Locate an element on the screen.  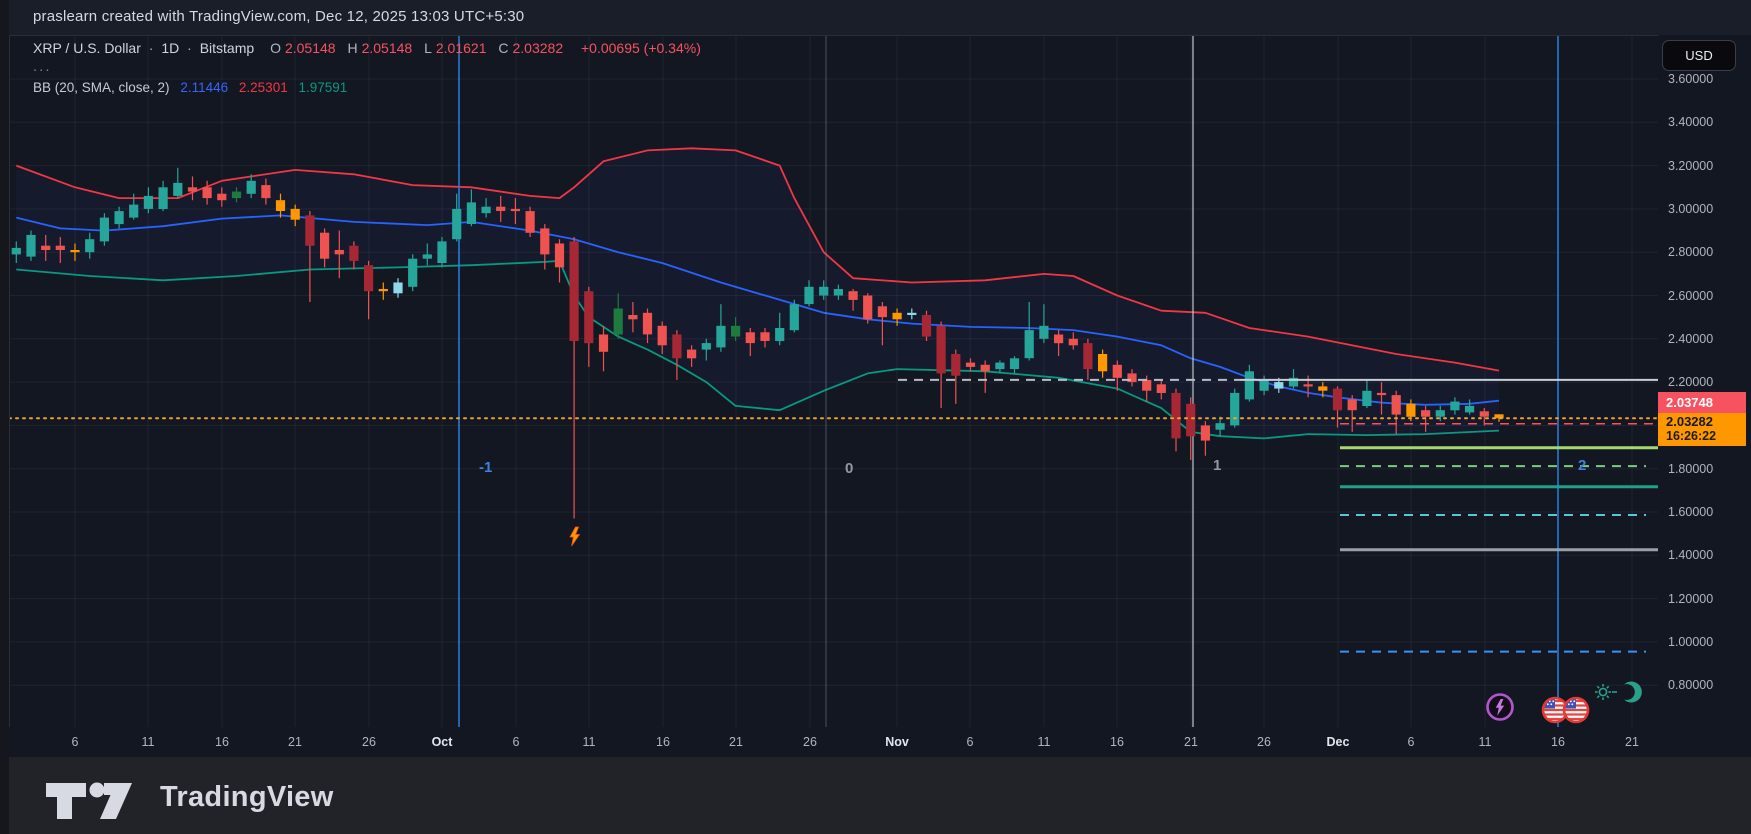
svg-text: -1 is located at coordinates (485, 467).